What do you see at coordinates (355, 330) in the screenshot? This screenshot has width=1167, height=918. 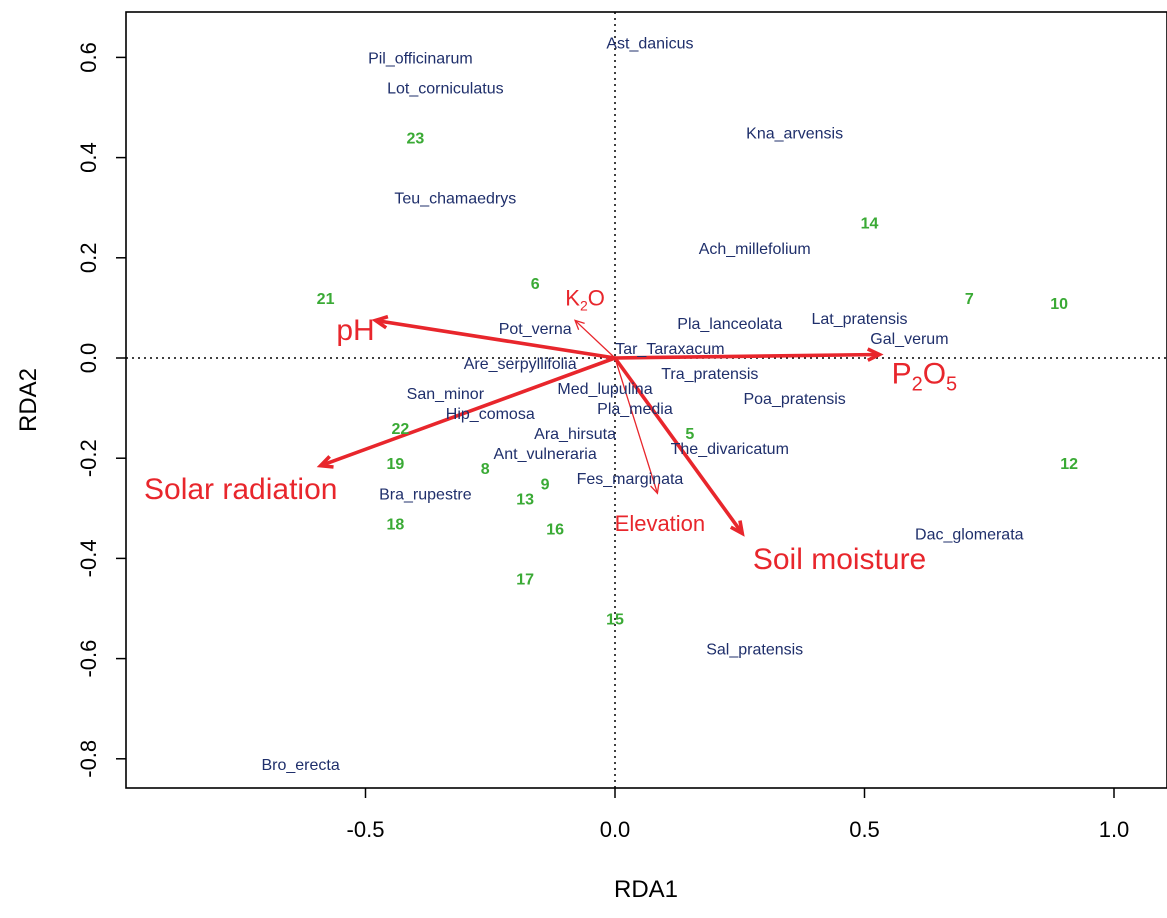 I see `env-label: pH` at bounding box center [355, 330].